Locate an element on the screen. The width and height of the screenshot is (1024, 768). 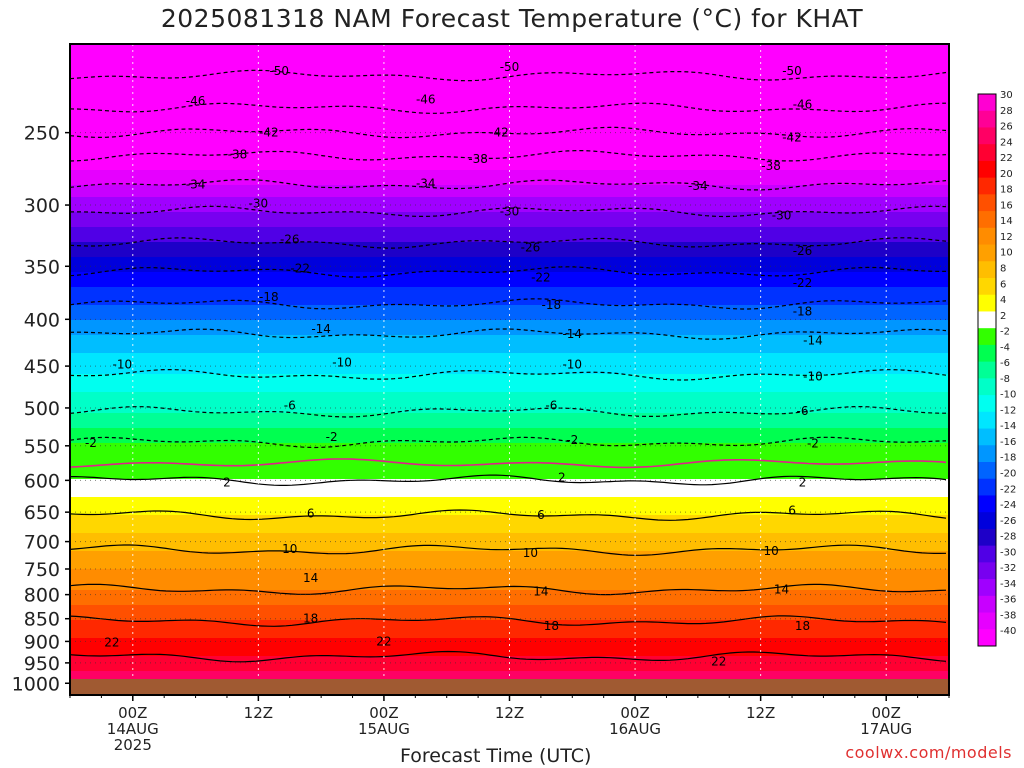
y-tick-label: 950 is located at coordinates (42, 664).